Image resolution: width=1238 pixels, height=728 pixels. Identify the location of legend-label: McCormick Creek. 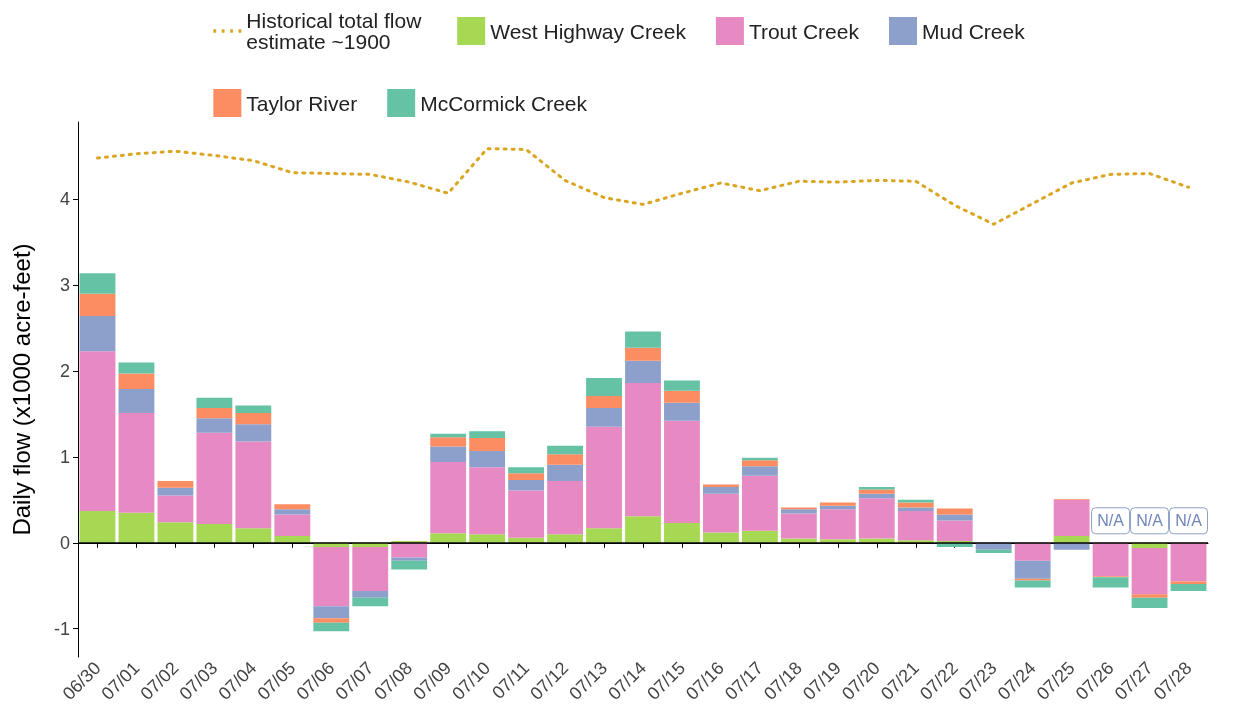
(504, 103).